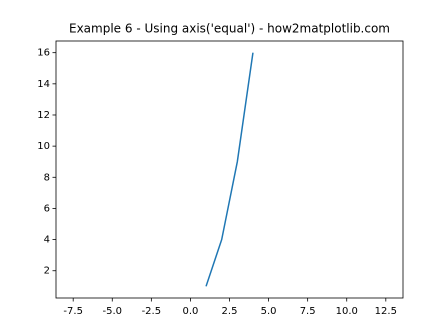  Describe the element at coordinates (47, 240) in the screenshot. I see `y-tick-label: 4` at that location.